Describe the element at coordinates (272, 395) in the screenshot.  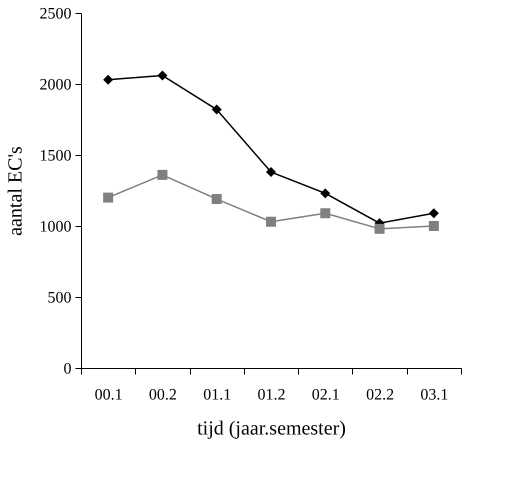
I see `x-tick-label: 01.2` at that location.